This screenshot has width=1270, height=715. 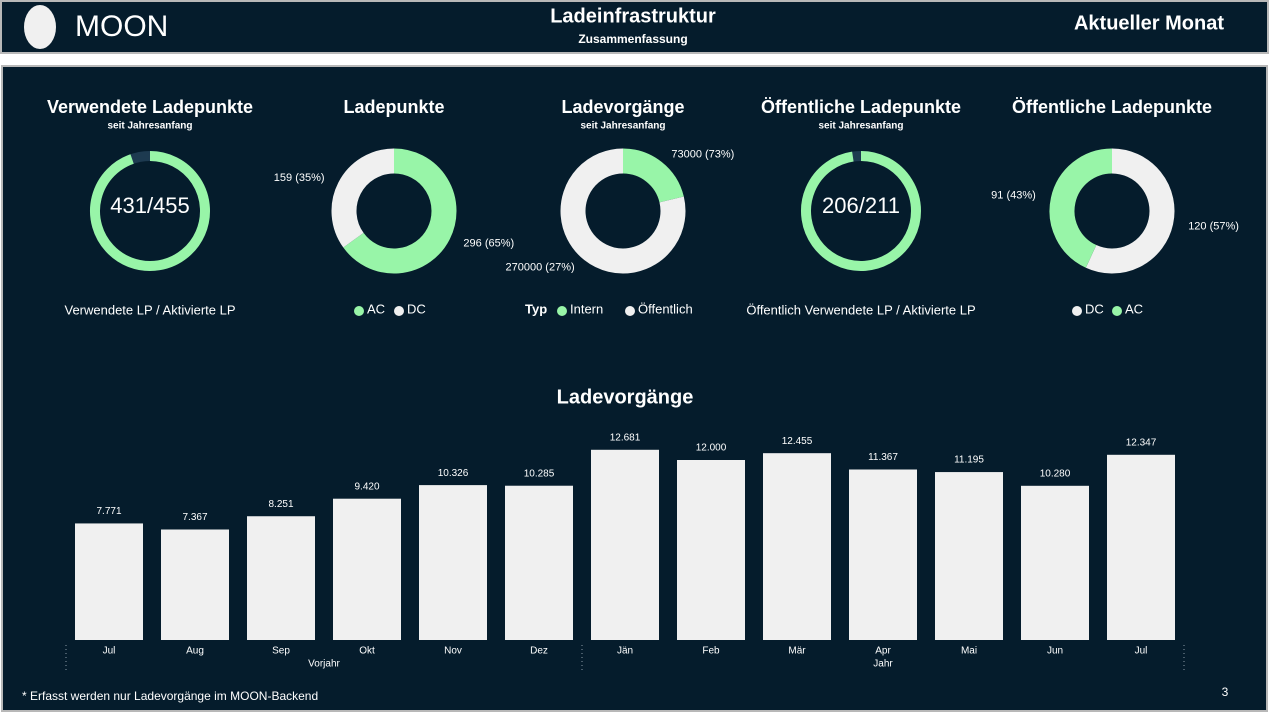 What do you see at coordinates (40, 27) in the screenshot?
I see `logo-mark` at bounding box center [40, 27].